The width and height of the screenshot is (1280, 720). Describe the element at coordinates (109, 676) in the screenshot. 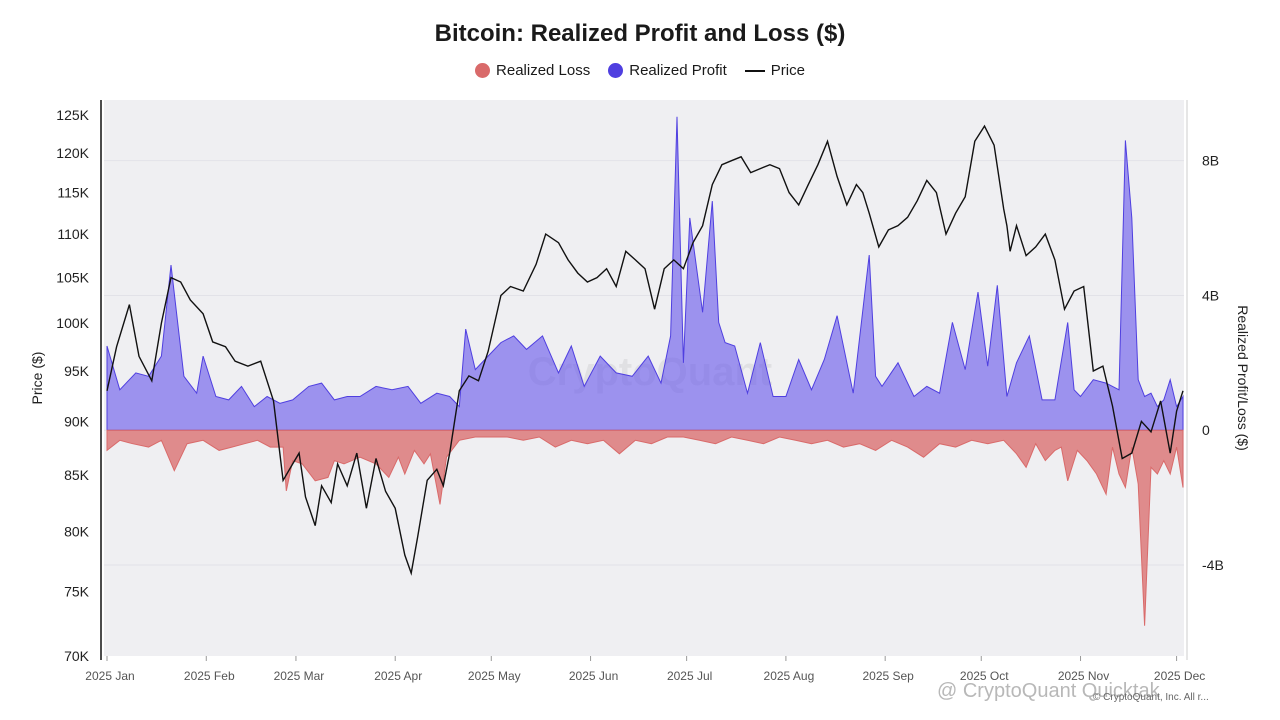

I see `x-tick-label: 2025 Jan` at that location.